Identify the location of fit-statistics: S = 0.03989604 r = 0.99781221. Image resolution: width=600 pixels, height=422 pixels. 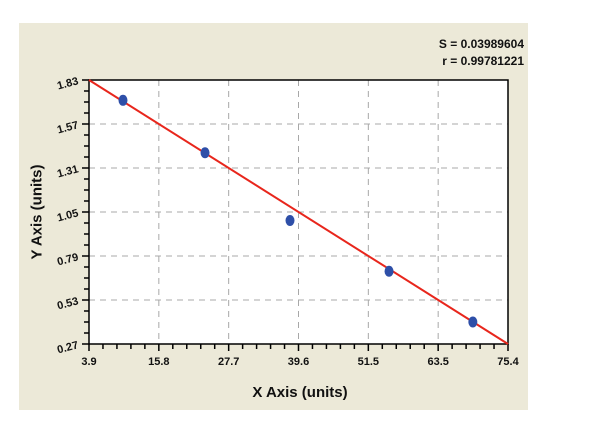
(481, 53).